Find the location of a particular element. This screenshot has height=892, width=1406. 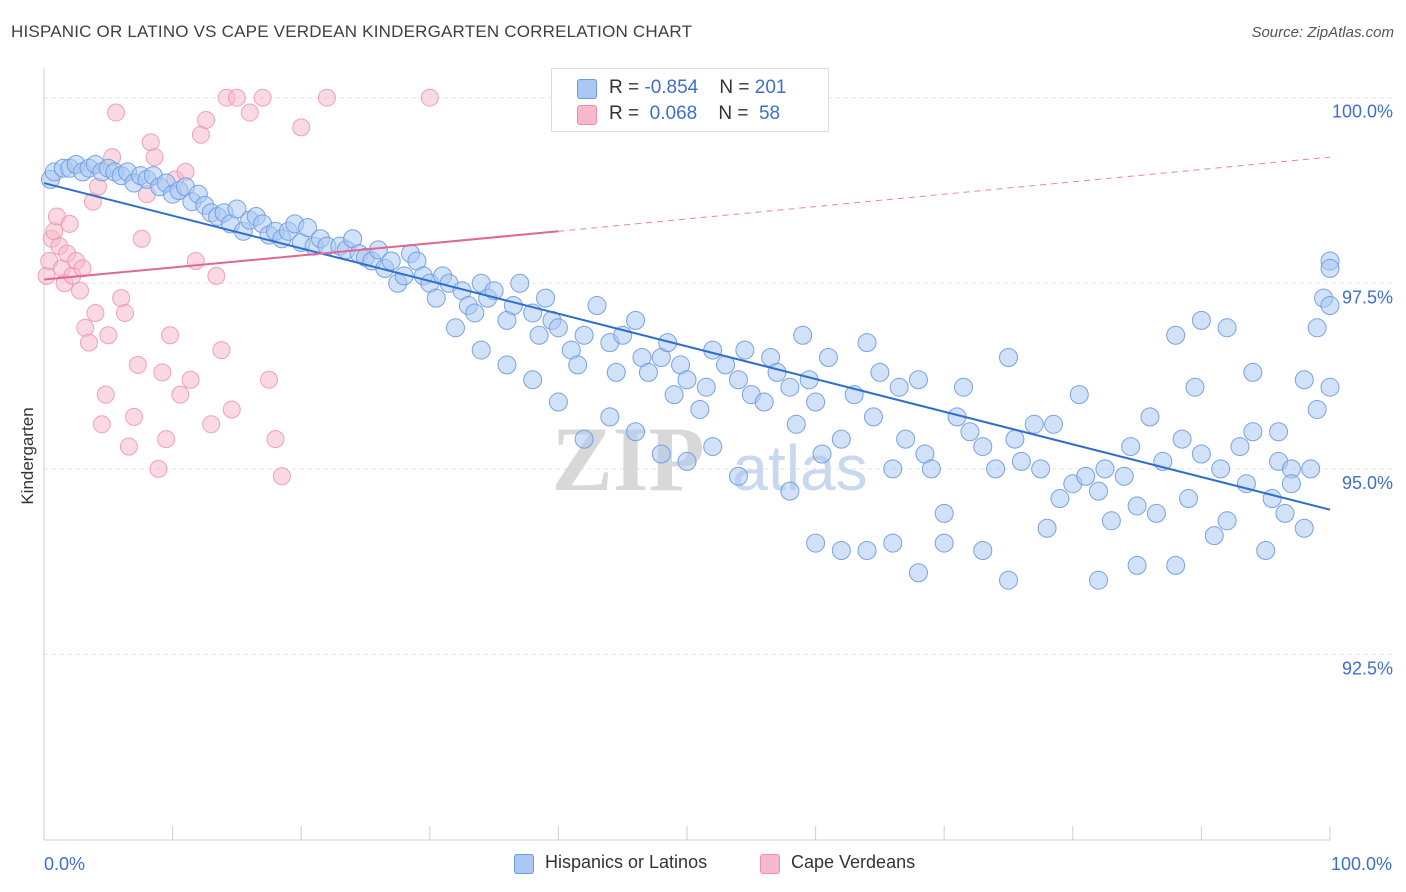

r-value: -0.854 is located at coordinates (671, 87).